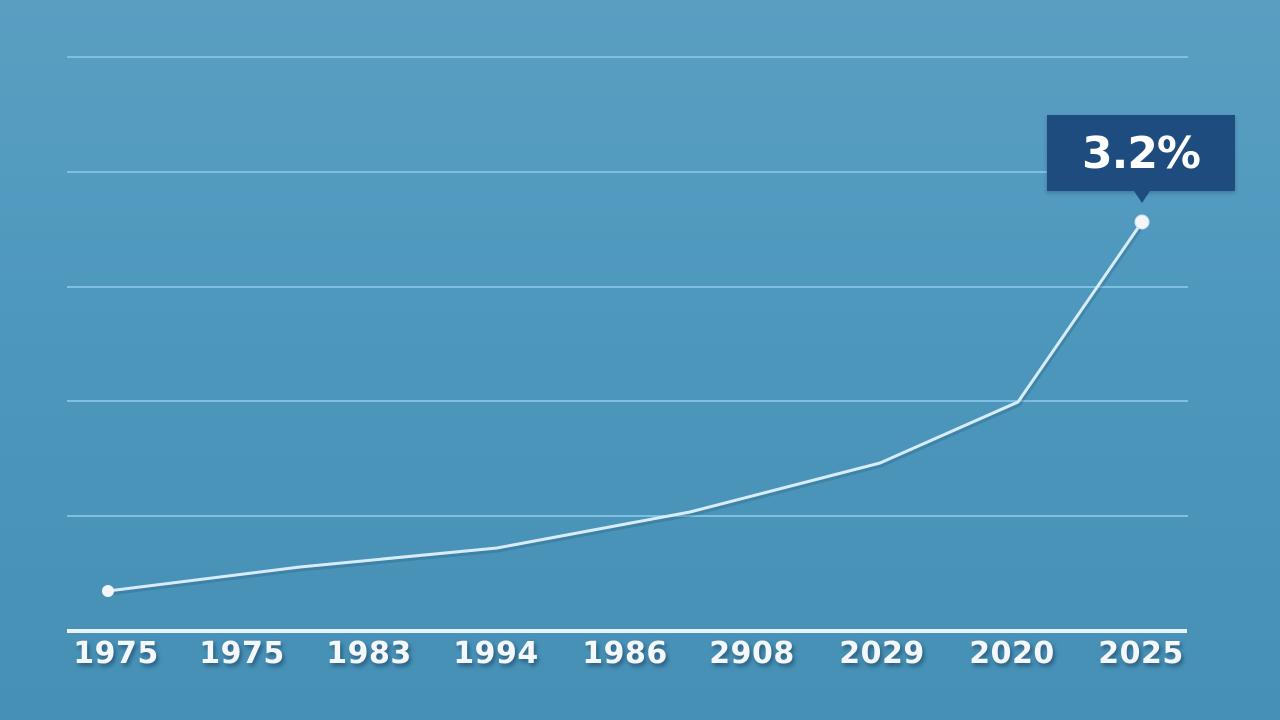 This screenshot has height=720, width=1280. Describe the element at coordinates (1142, 222) in the screenshot. I see `end-point-marker` at that location.